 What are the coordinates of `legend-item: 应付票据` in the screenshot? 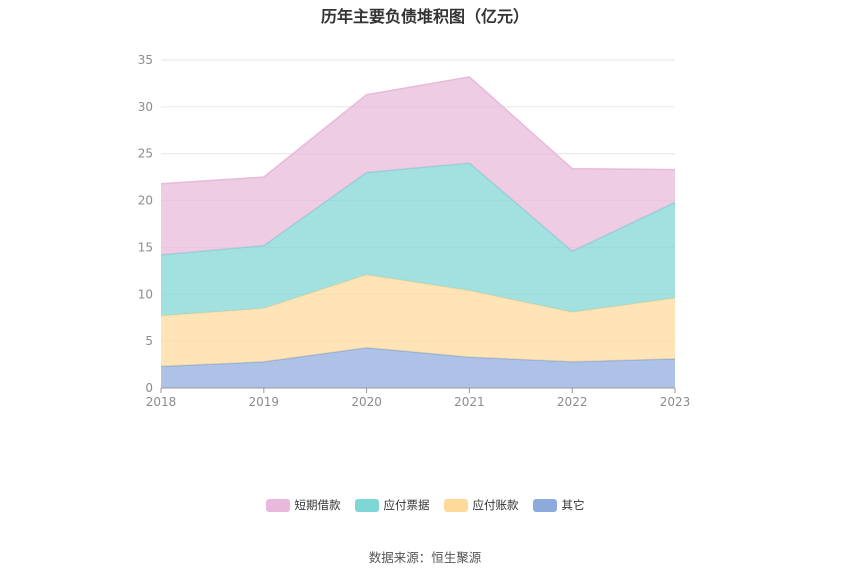 It's located at (392, 505).